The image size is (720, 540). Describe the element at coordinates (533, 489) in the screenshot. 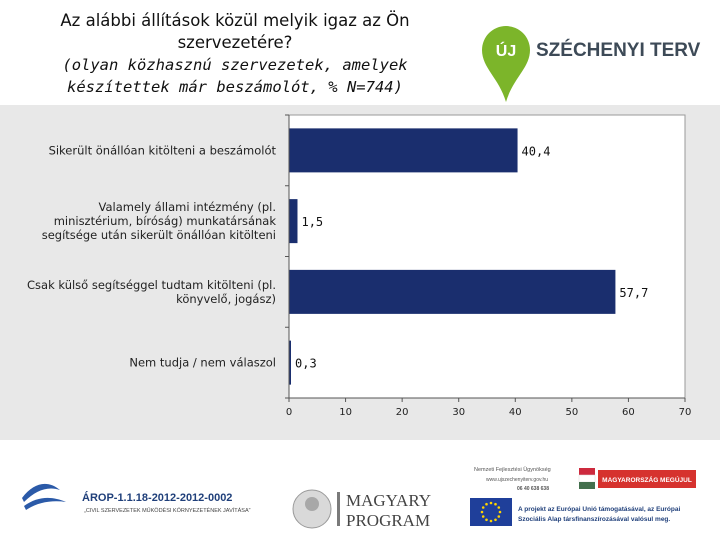

I see `nfu-line-3: 06 40 638 638` at that location.